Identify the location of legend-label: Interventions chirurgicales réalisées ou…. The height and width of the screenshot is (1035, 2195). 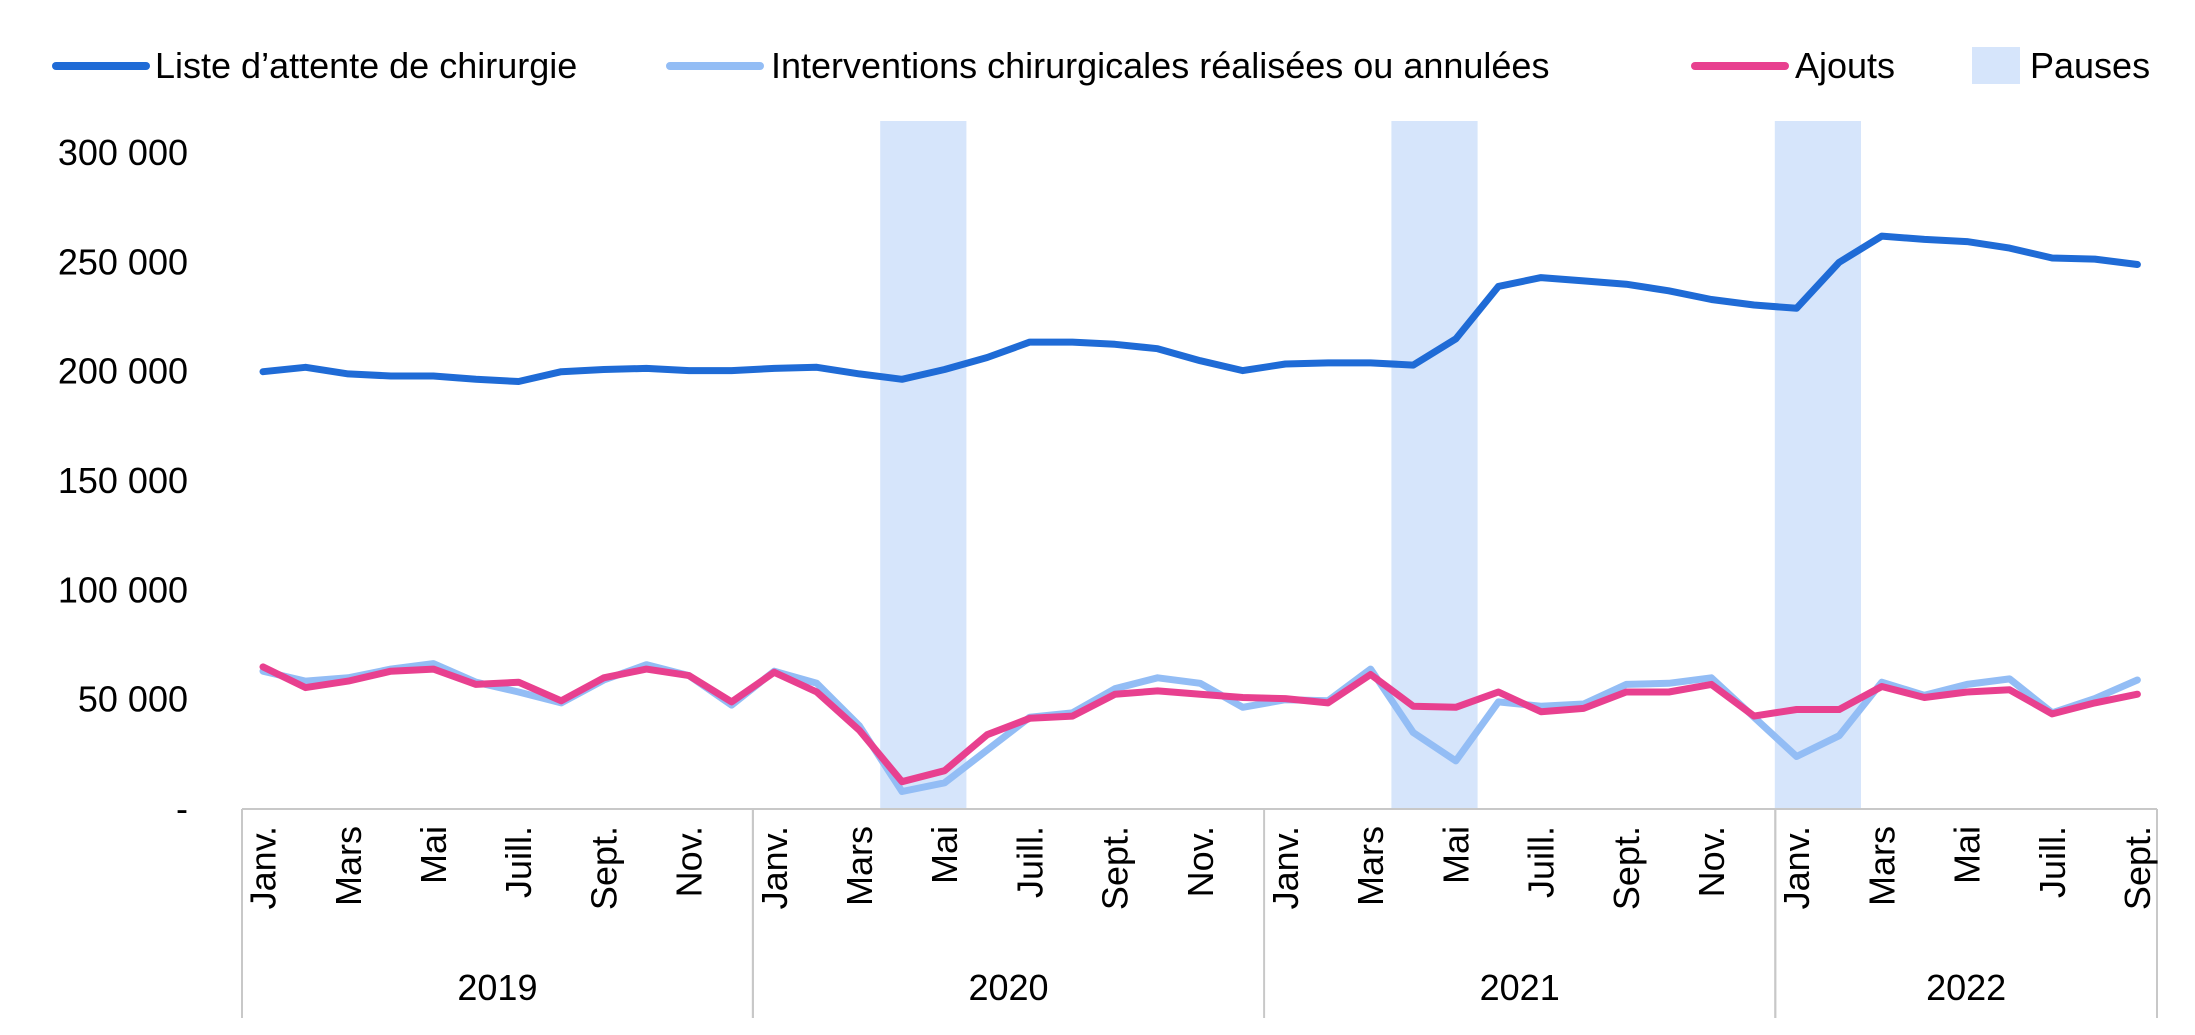
(1160, 65).